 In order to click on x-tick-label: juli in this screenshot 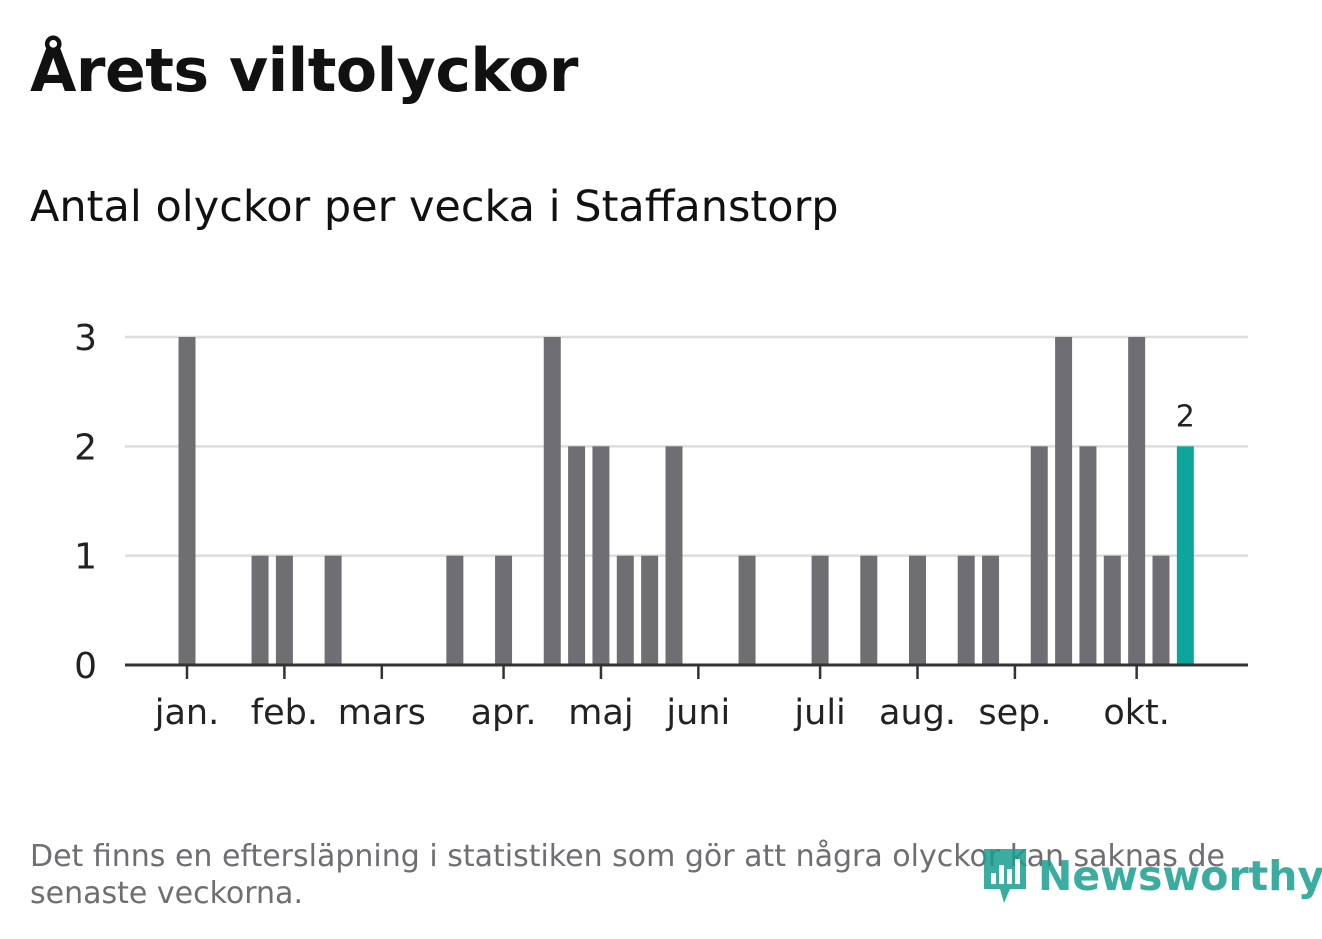, I will do `click(819, 713)`.